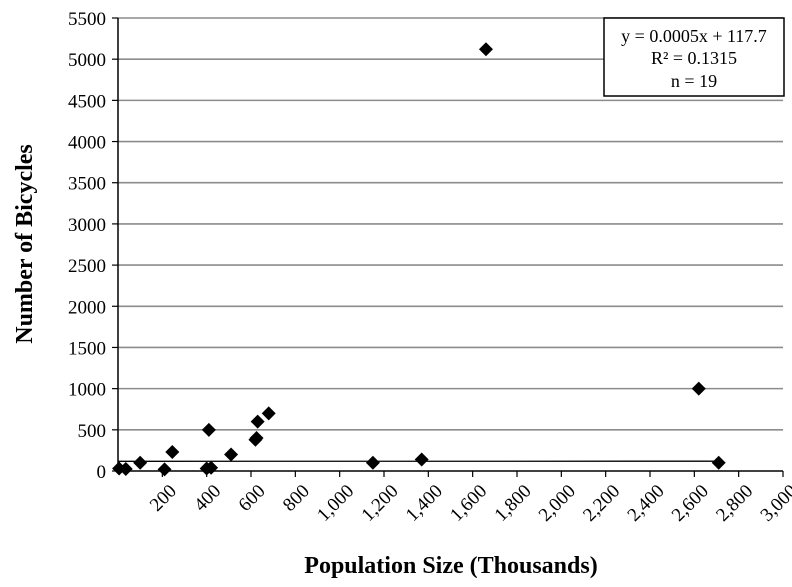  Describe the element at coordinates (163, 498) in the screenshot. I see `x-tick-label: 200` at that location.